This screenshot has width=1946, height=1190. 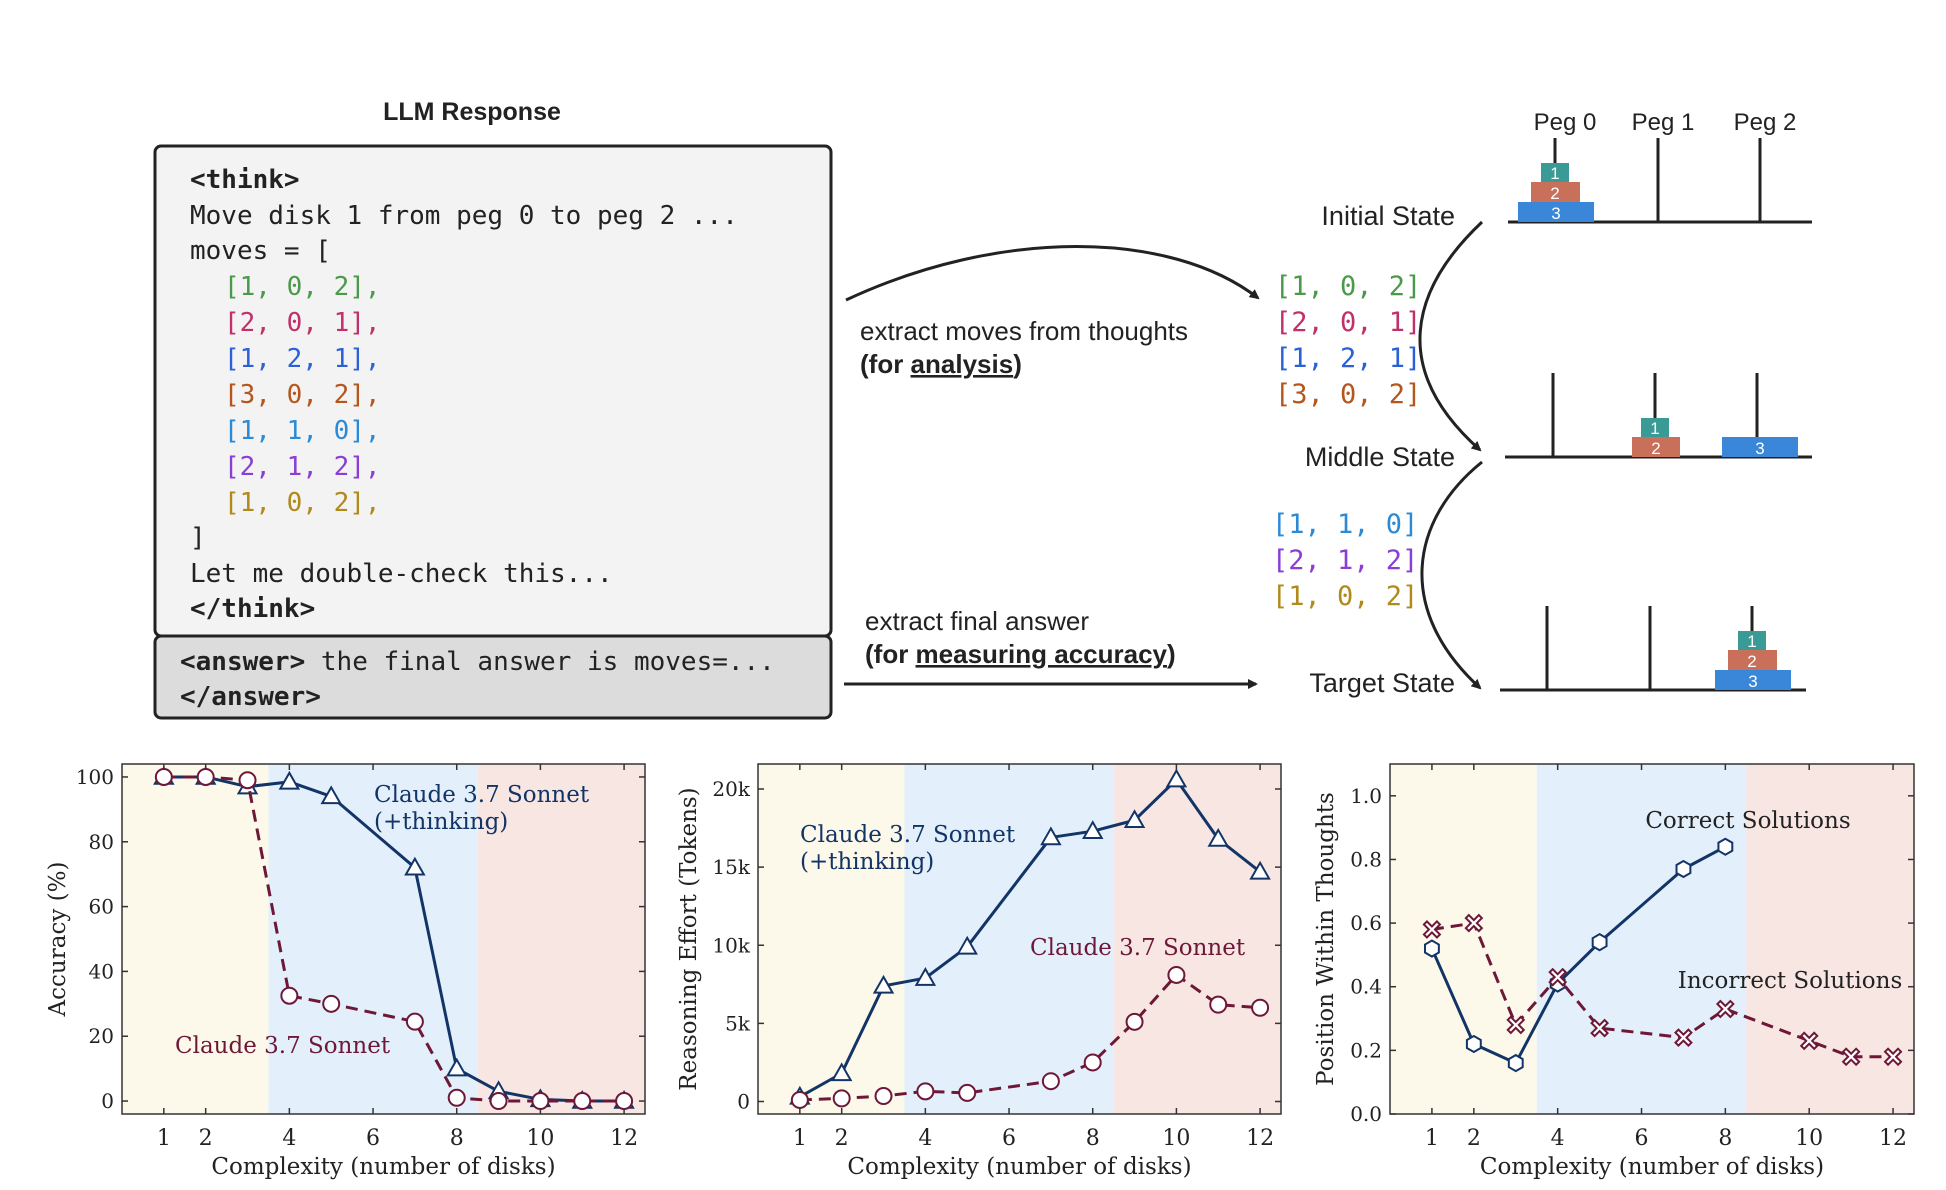 I want to click on target-state-disks, so click(x=1753, y=660).